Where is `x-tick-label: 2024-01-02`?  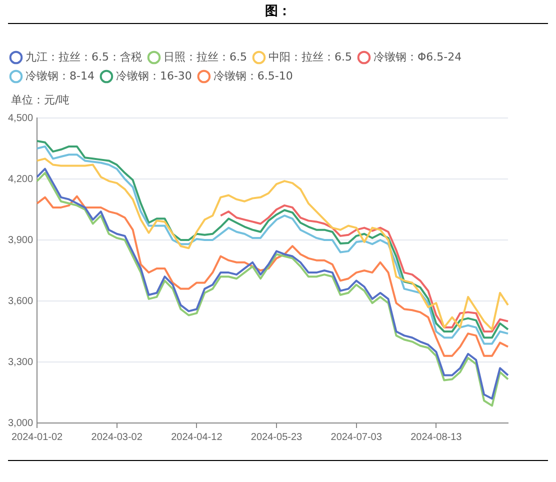
x-tick-label: 2024-01-02 is located at coordinates (37, 437).